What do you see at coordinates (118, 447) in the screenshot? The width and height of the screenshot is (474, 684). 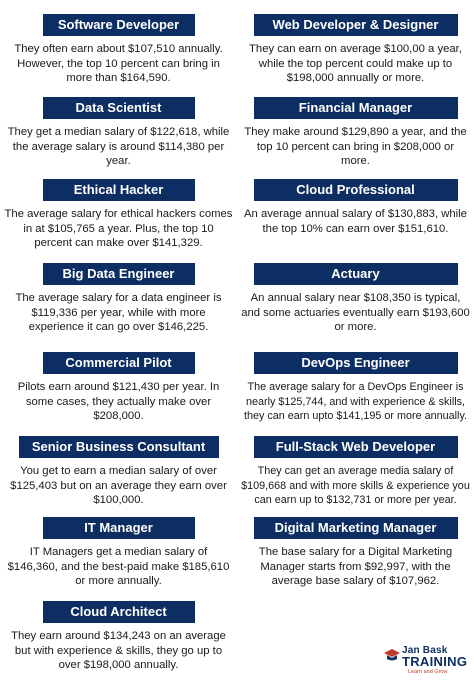 I see `card-title: Senior Business Consultant` at bounding box center [118, 447].